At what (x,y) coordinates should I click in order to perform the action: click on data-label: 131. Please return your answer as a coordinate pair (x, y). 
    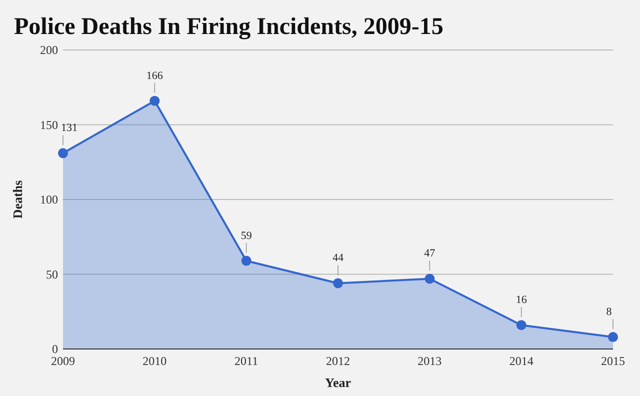
    Looking at the image, I should click on (69, 128).